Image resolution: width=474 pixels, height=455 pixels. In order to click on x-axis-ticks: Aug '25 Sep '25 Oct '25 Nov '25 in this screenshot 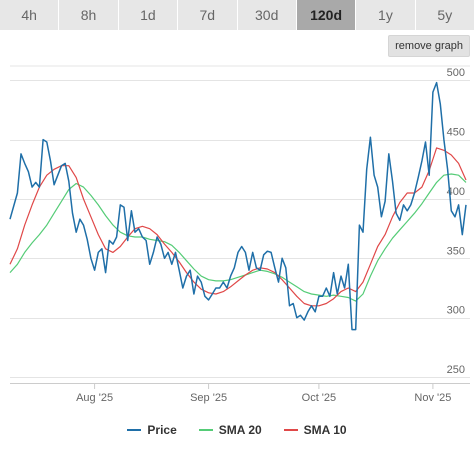, I will do `click(263, 393)`.